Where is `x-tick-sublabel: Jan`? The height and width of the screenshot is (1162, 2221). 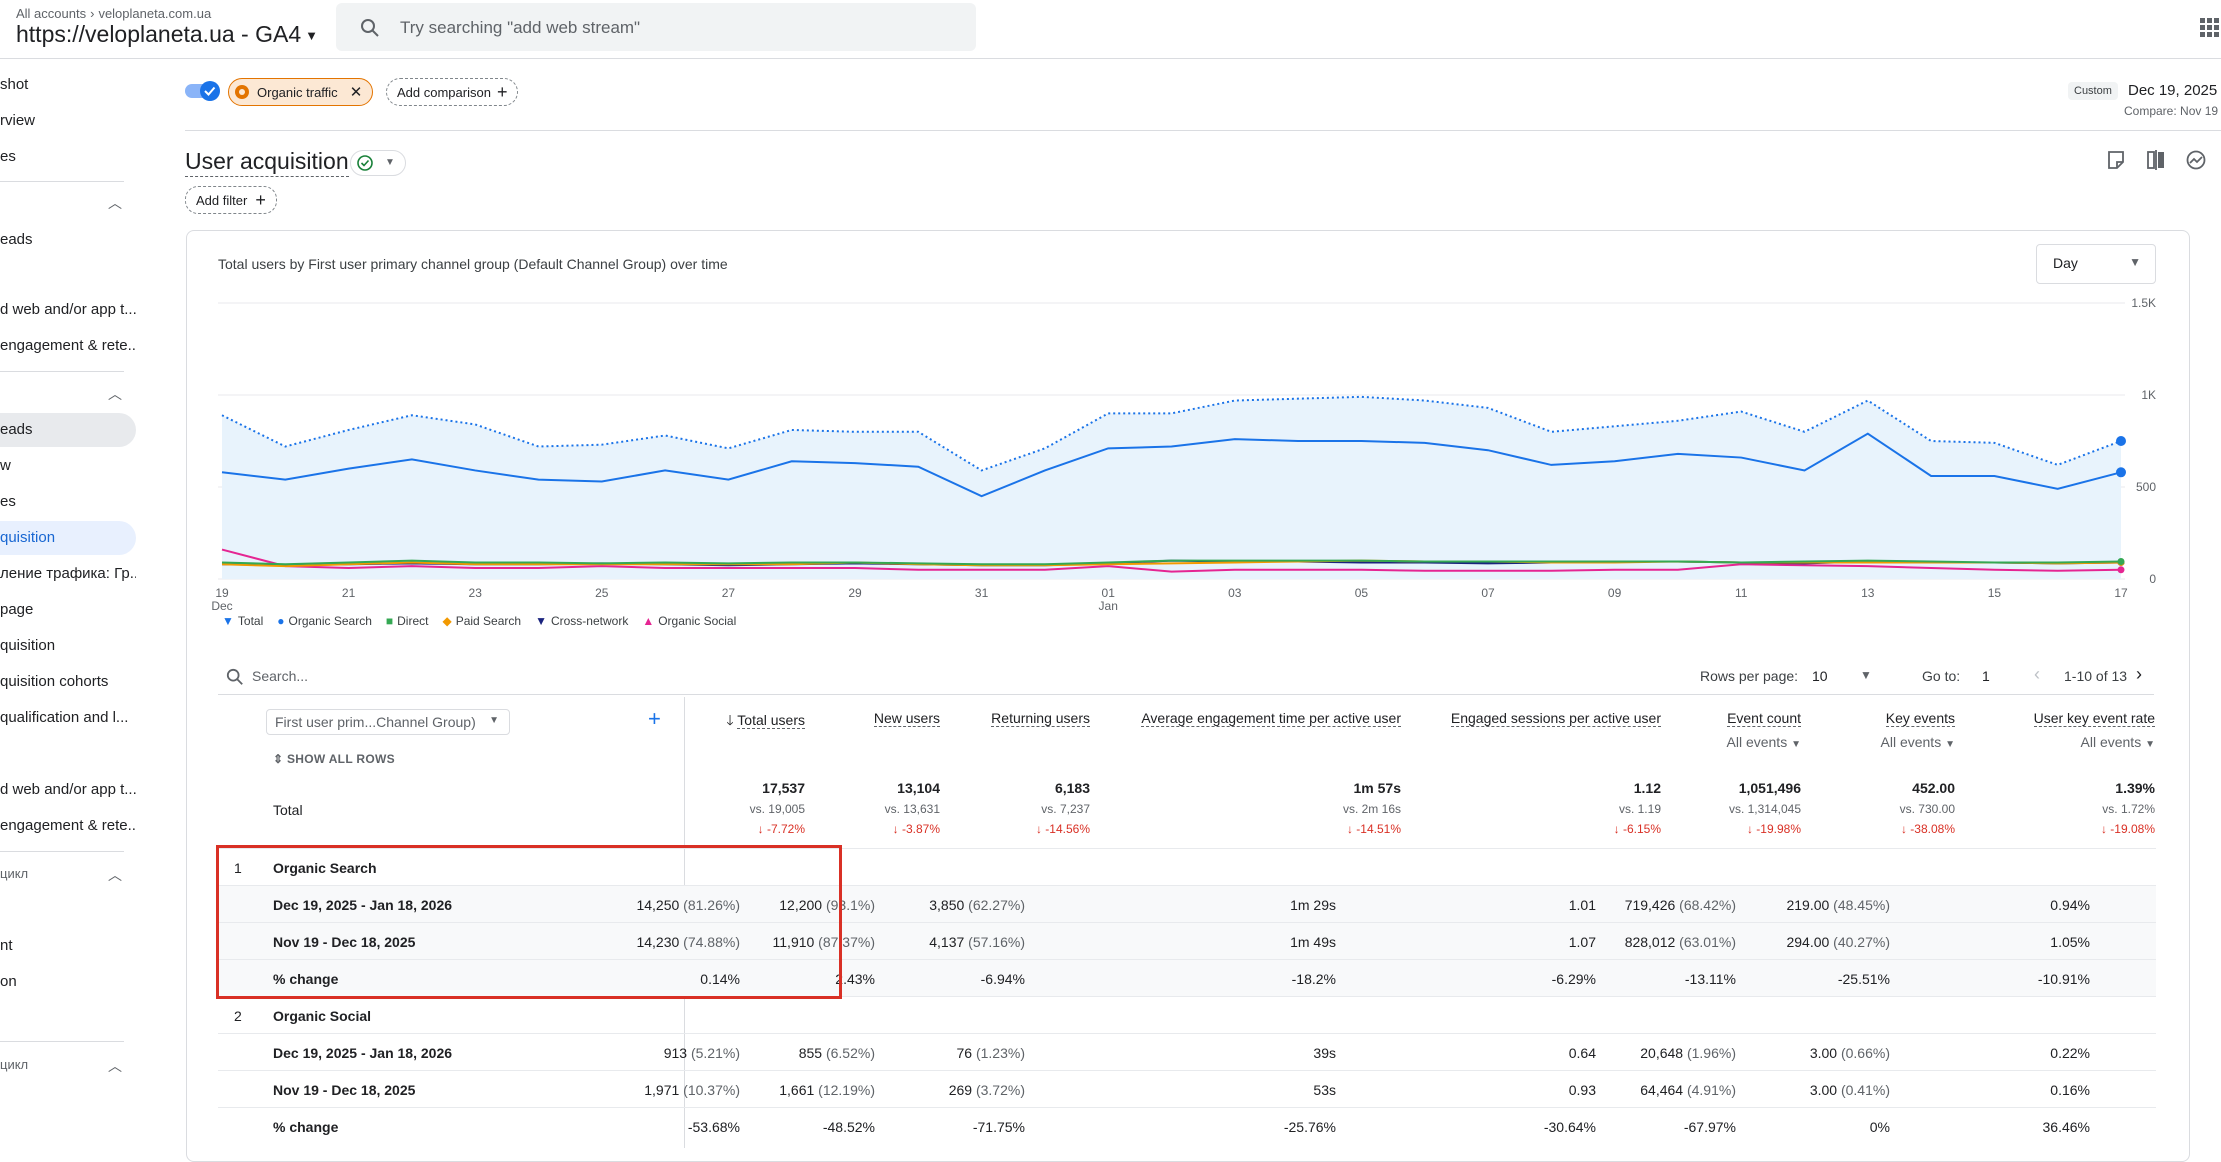 x-tick-sublabel: Jan is located at coordinates (1108, 606).